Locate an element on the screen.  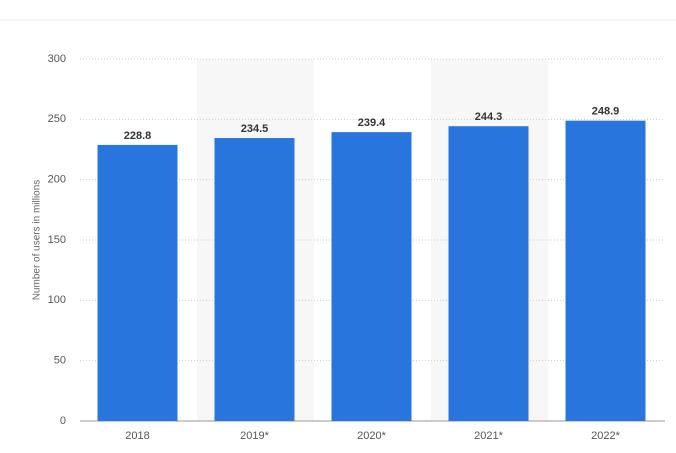
y-tick-label: 150 is located at coordinates (57, 240).